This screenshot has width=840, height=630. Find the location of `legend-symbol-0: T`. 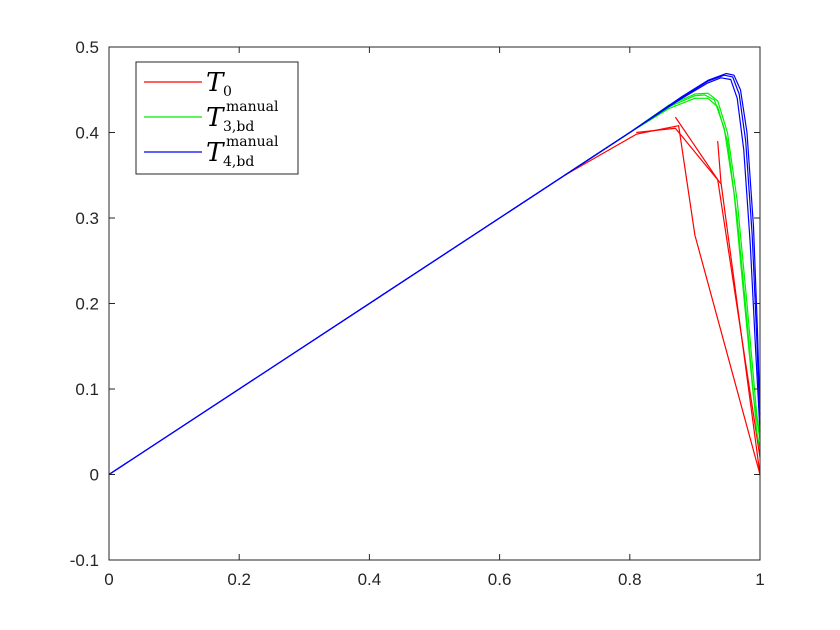

legend-symbol-0: T is located at coordinates (215, 83).